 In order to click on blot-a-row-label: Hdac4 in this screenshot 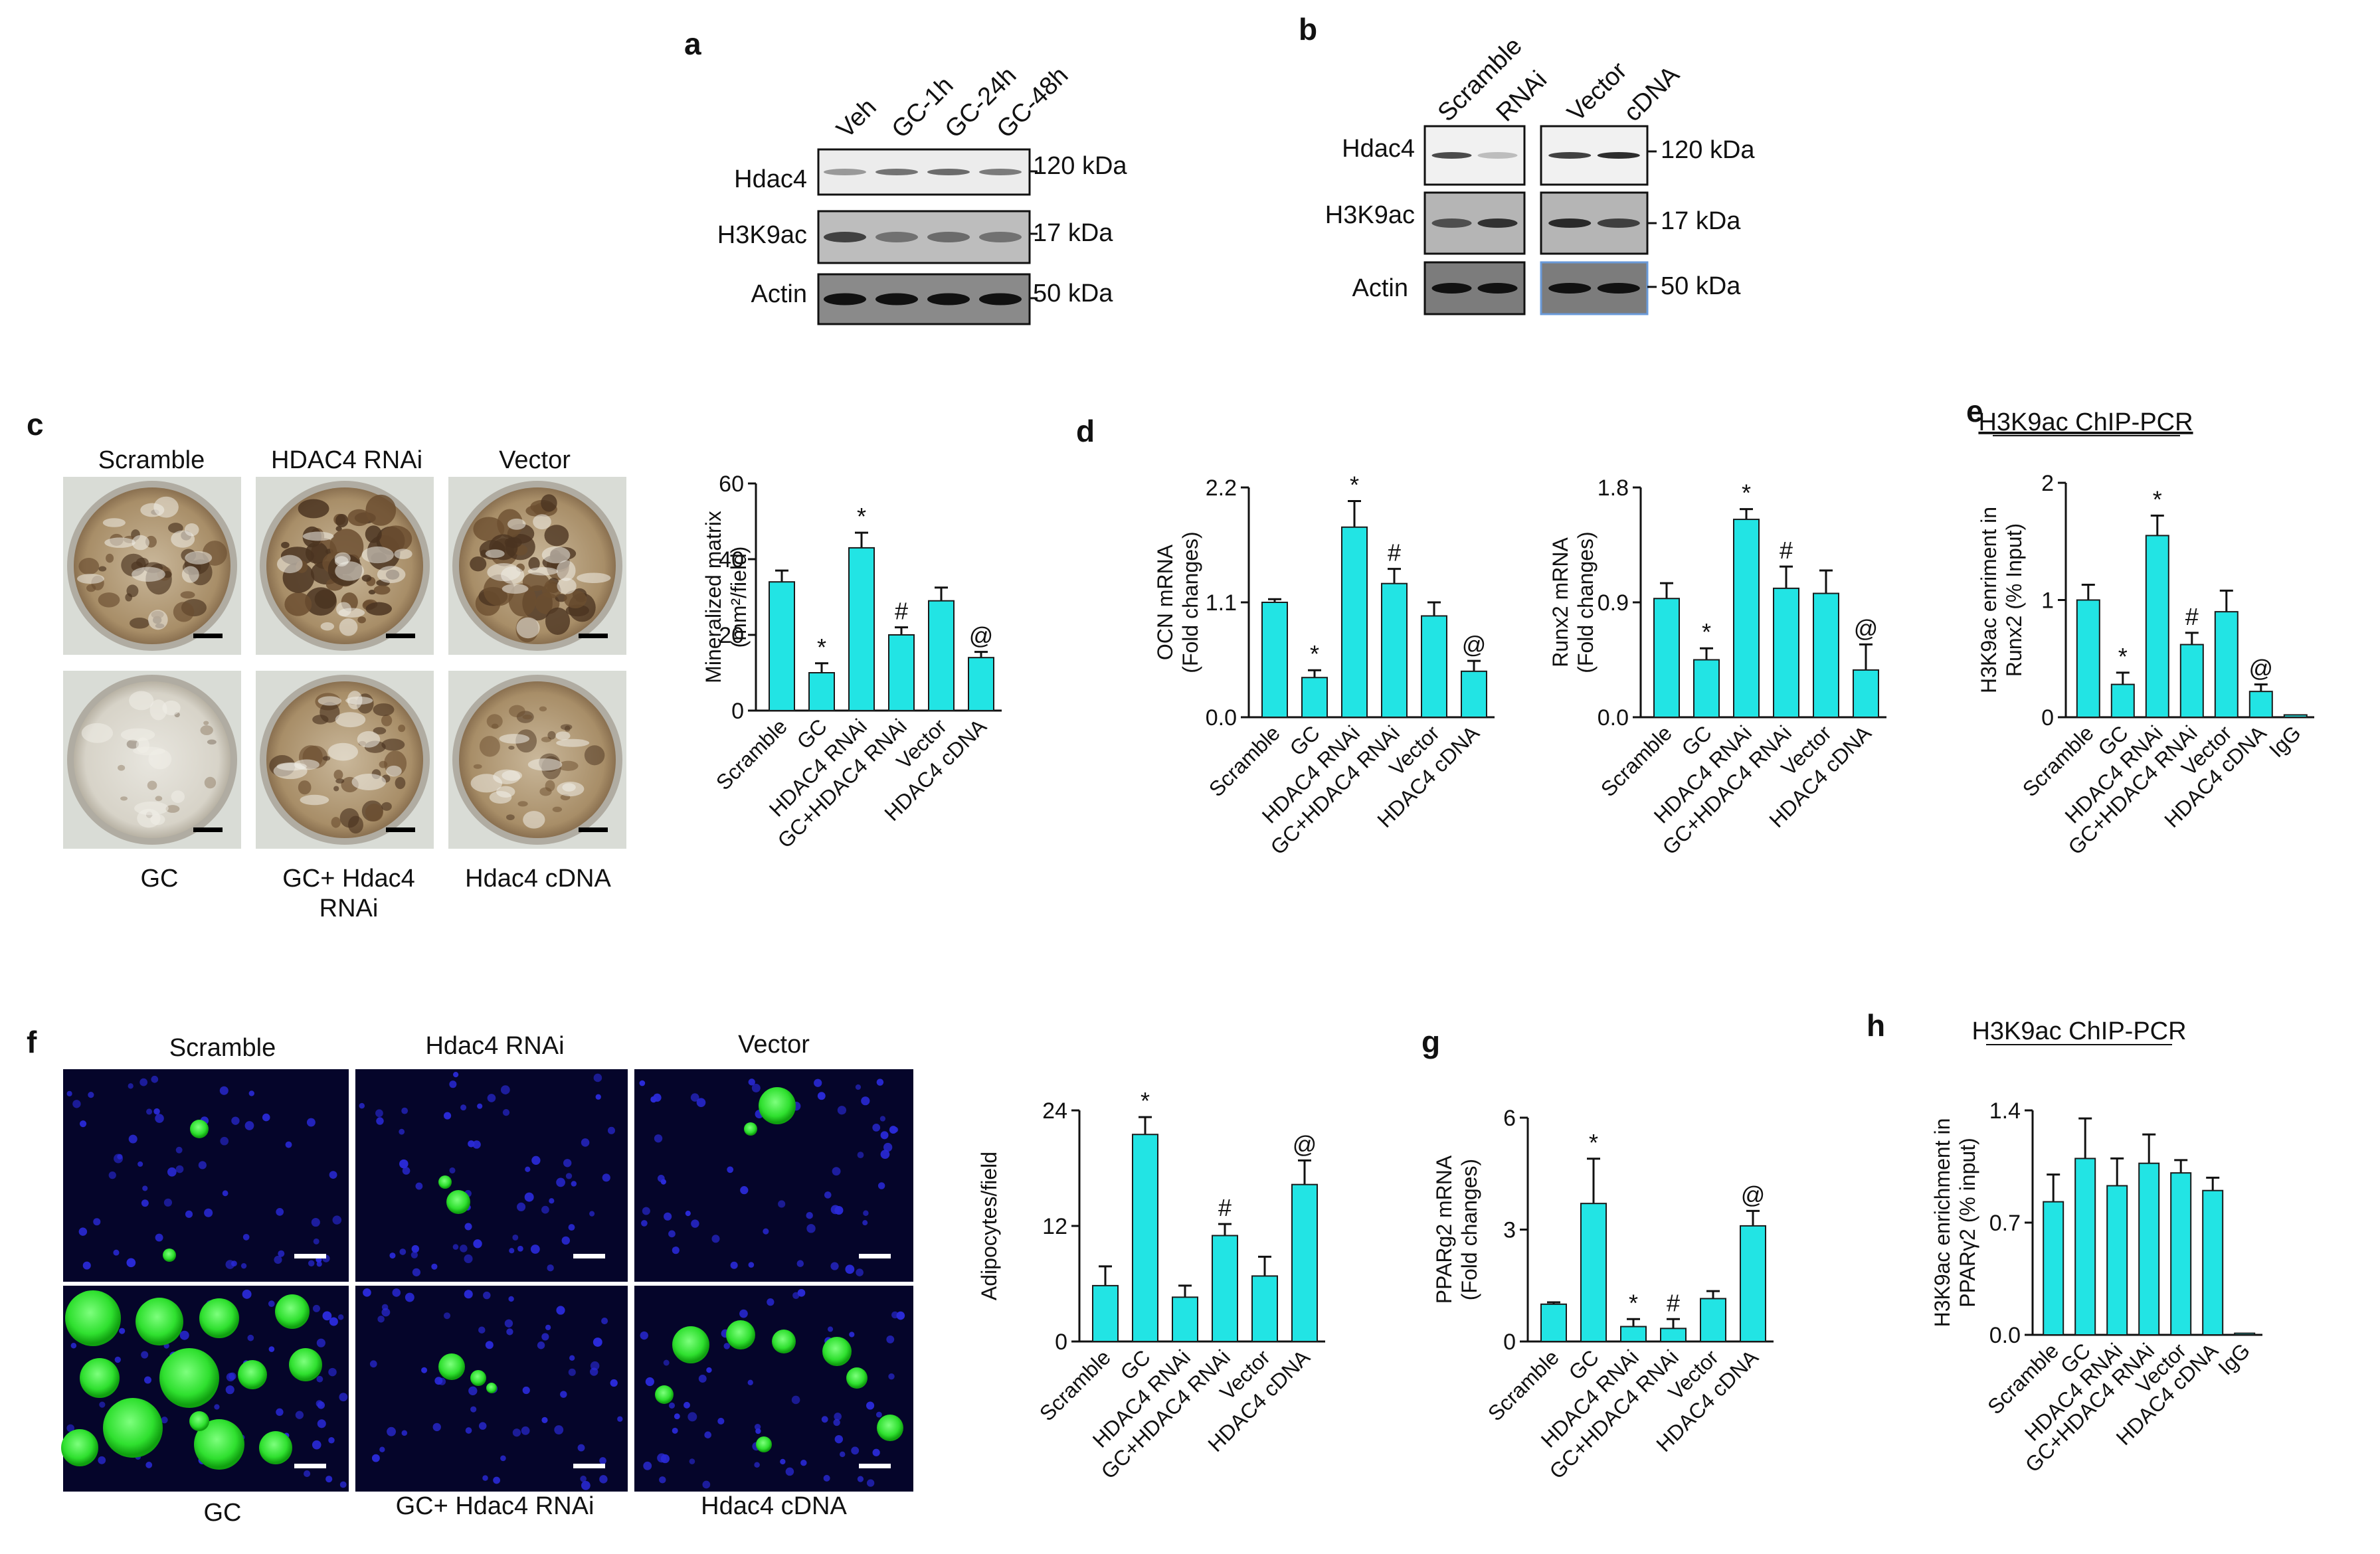, I will do `click(770, 179)`.